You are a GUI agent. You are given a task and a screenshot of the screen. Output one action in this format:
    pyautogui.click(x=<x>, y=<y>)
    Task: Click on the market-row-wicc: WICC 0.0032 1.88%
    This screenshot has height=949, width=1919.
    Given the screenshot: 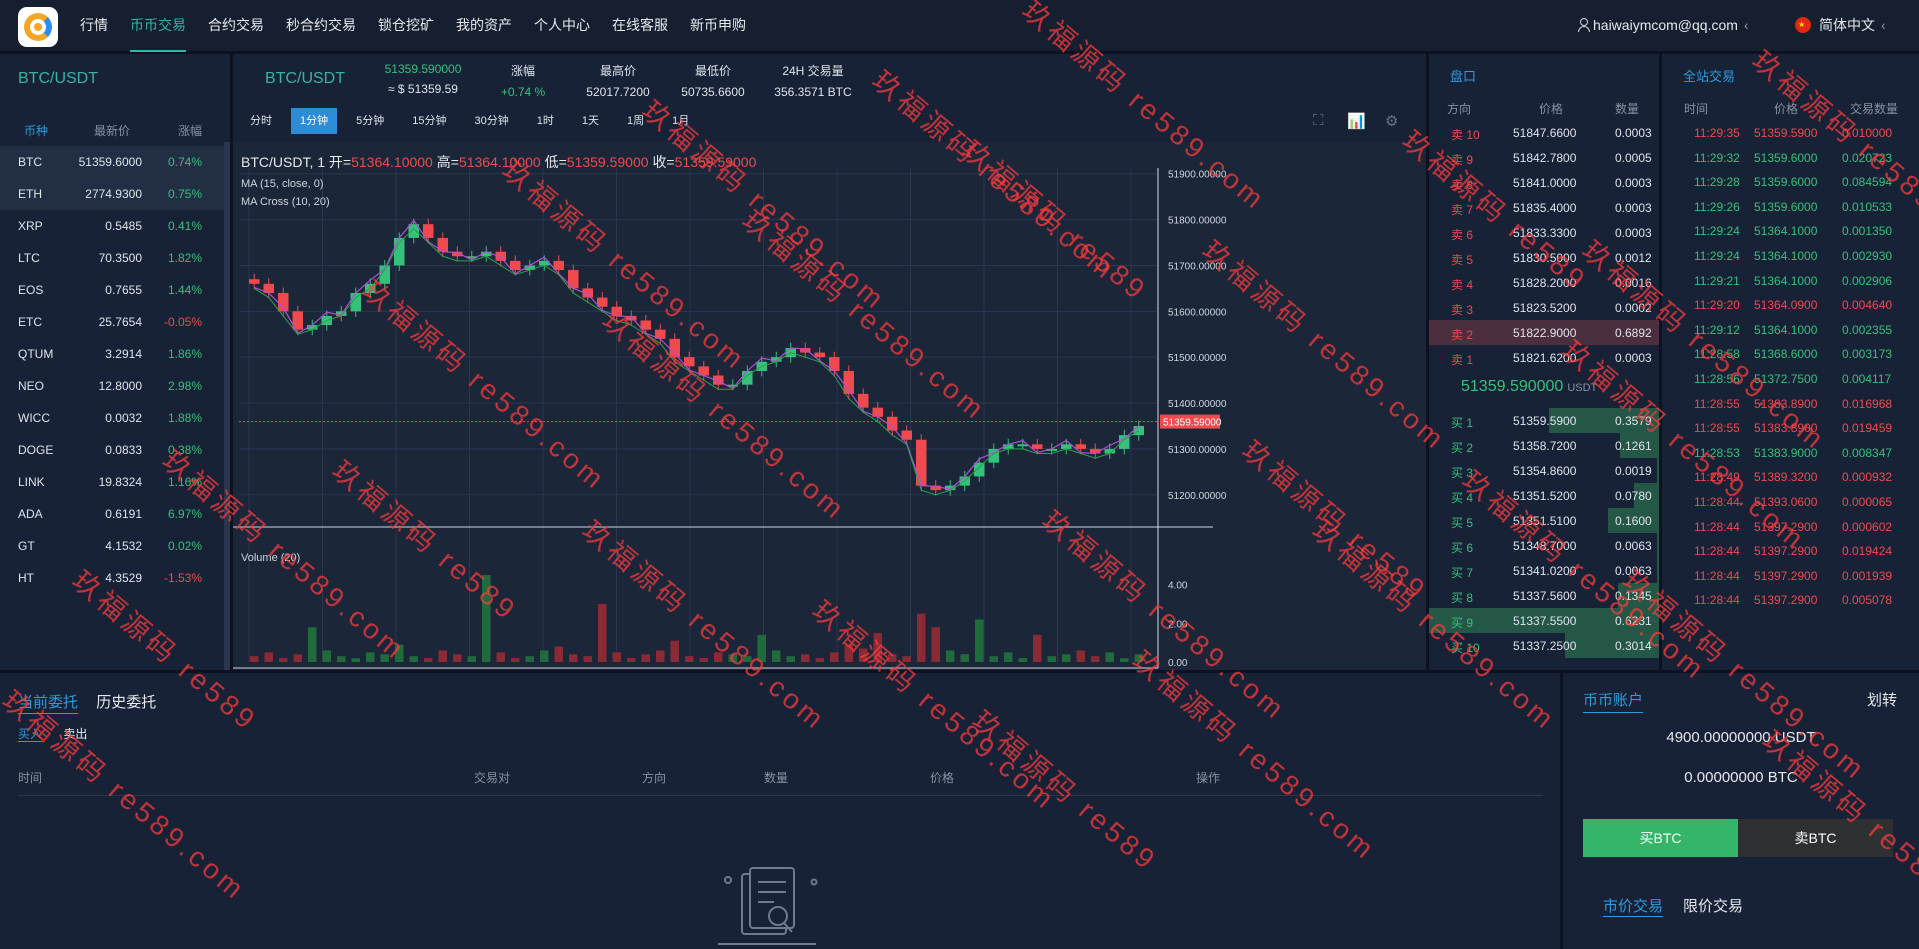 What is the action you would take?
    pyautogui.click(x=113, y=418)
    